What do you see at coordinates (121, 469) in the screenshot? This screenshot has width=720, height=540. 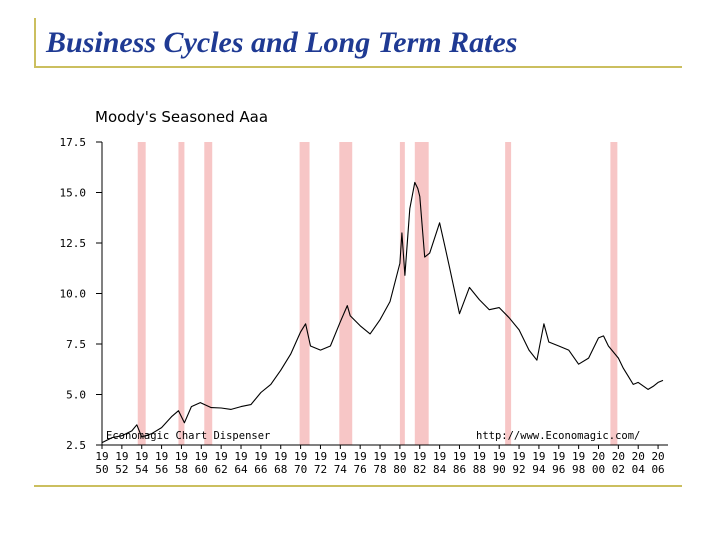 I see `x-tick-label-bottom-1: 52` at bounding box center [121, 469].